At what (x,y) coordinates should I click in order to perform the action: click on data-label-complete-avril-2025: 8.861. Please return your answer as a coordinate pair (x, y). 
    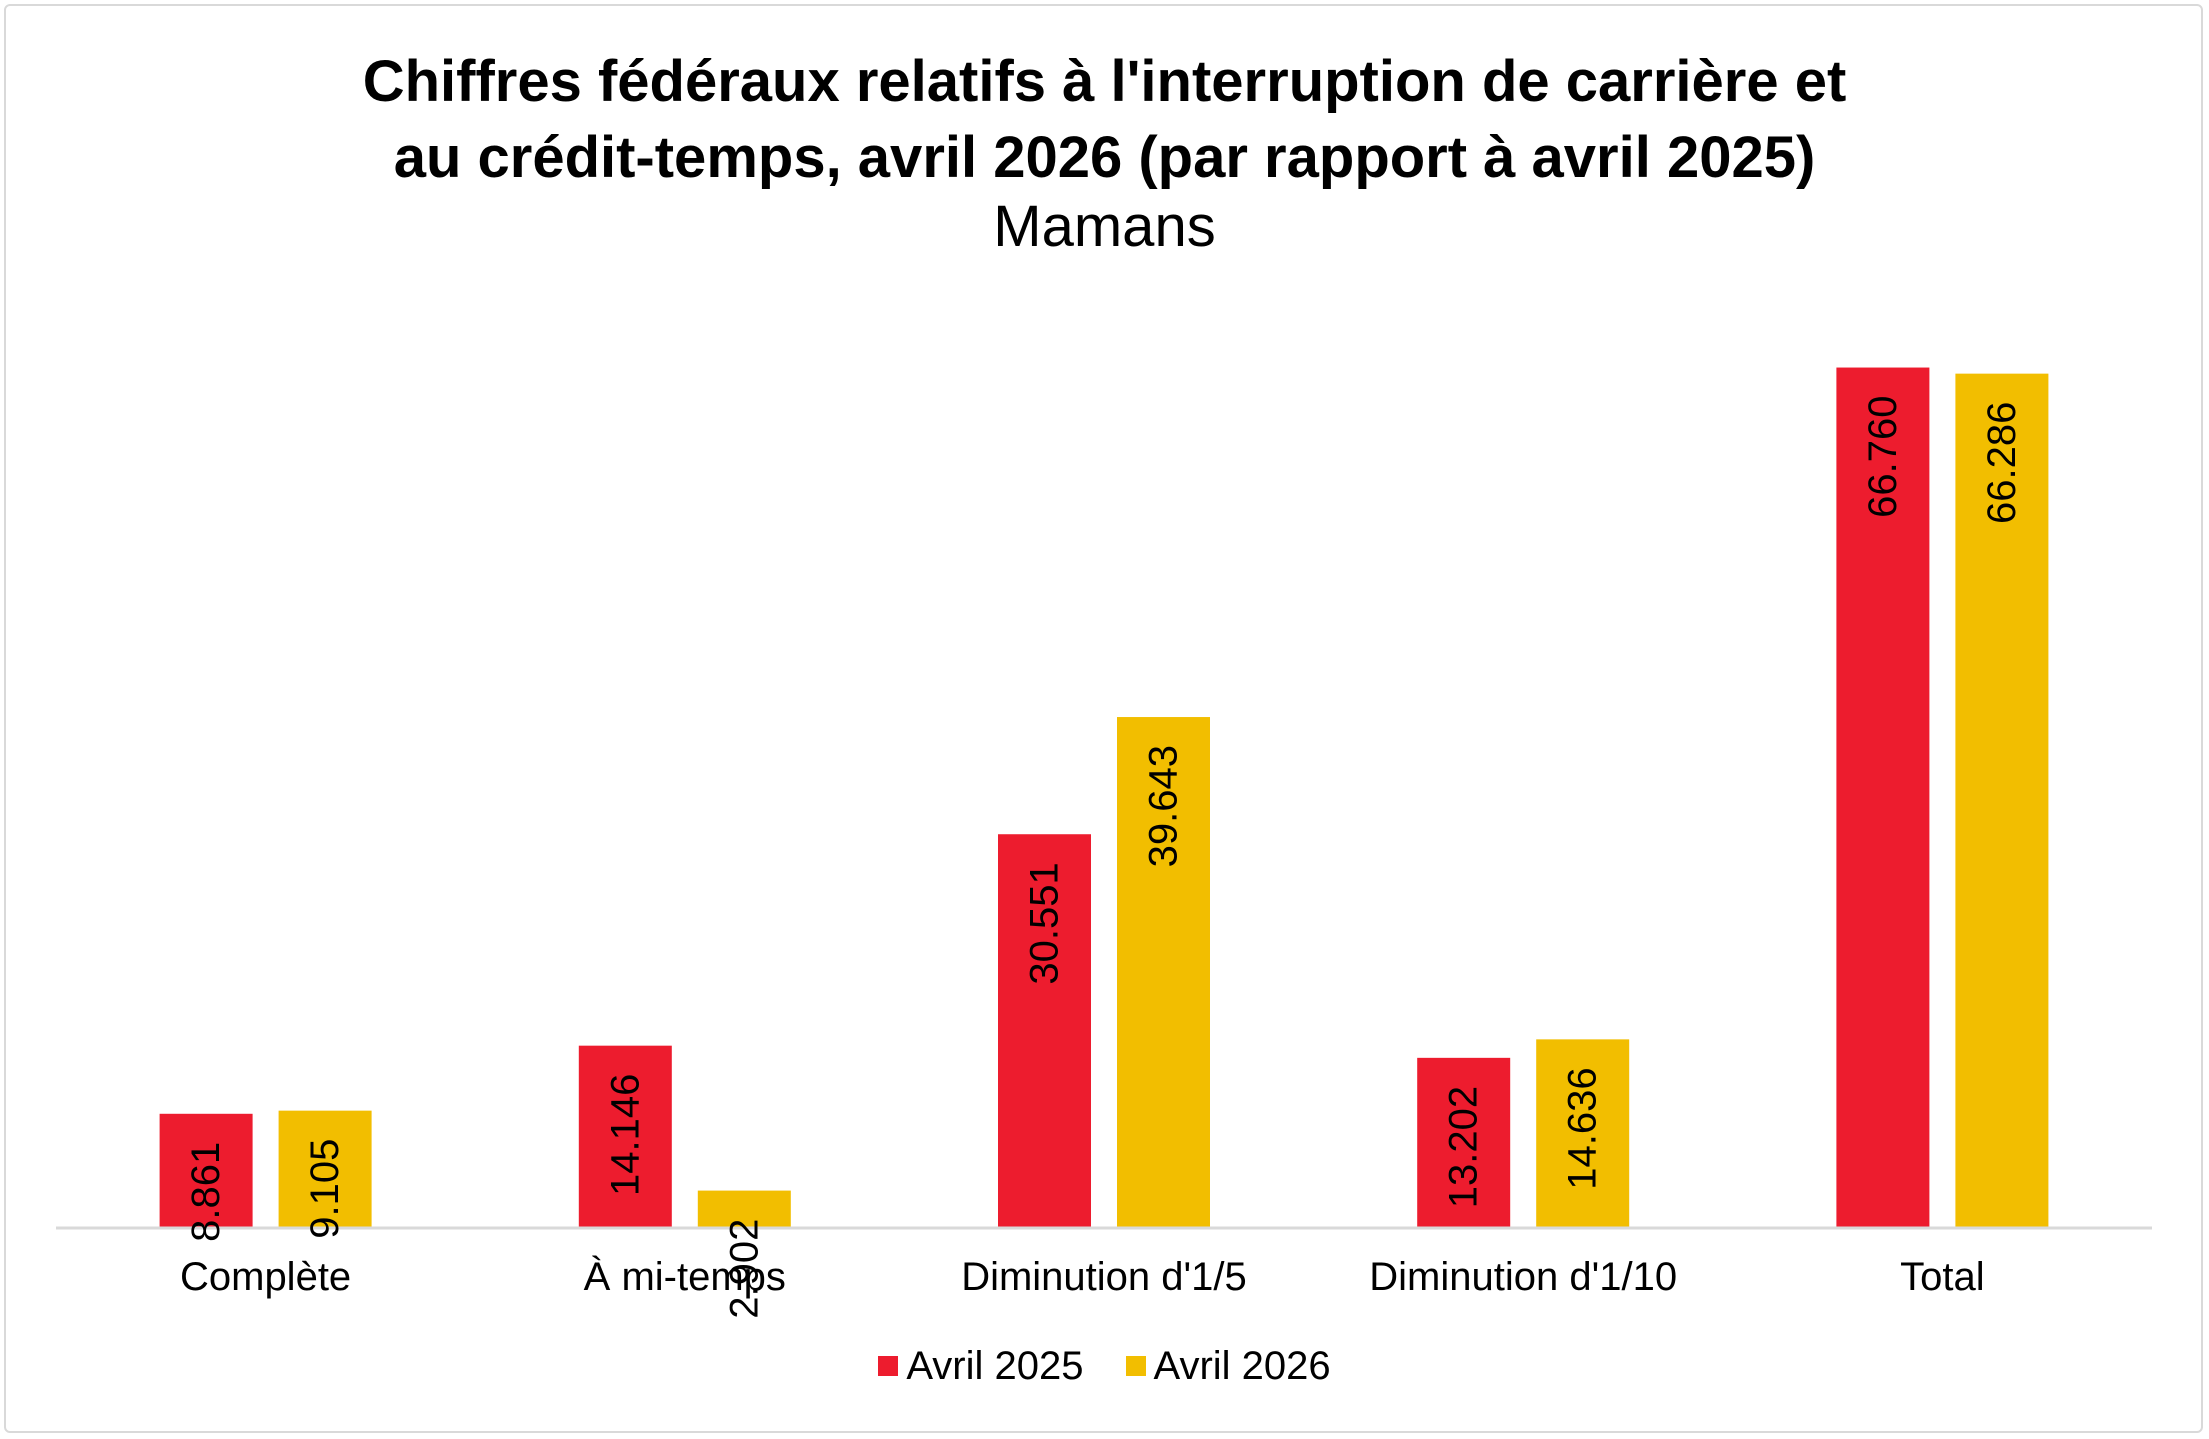
    Looking at the image, I should click on (206, 1192).